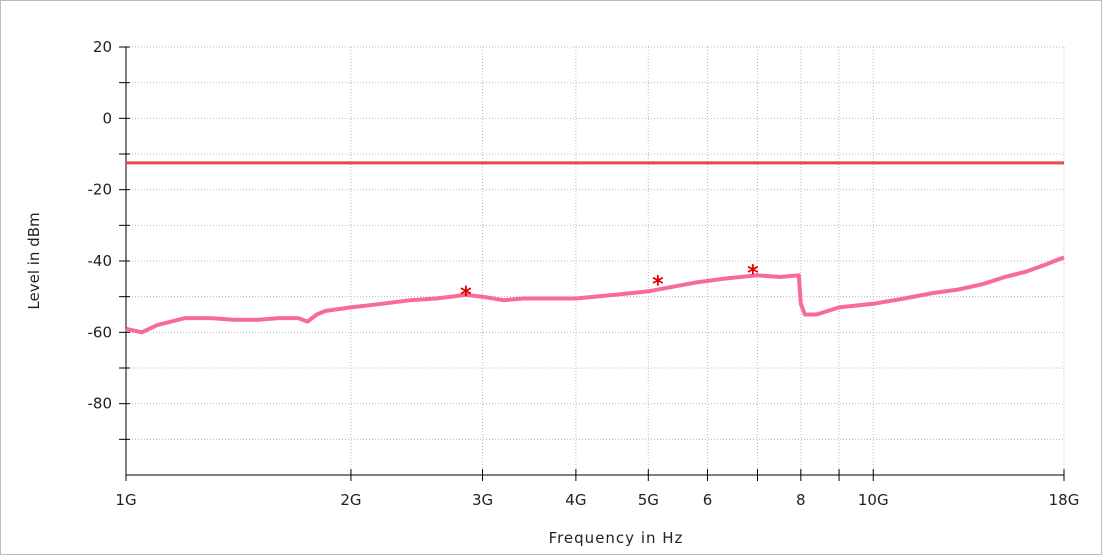 This screenshot has width=1102, height=555. Describe the element at coordinates (102, 47) in the screenshot. I see `y-tick-label: 20` at that location.